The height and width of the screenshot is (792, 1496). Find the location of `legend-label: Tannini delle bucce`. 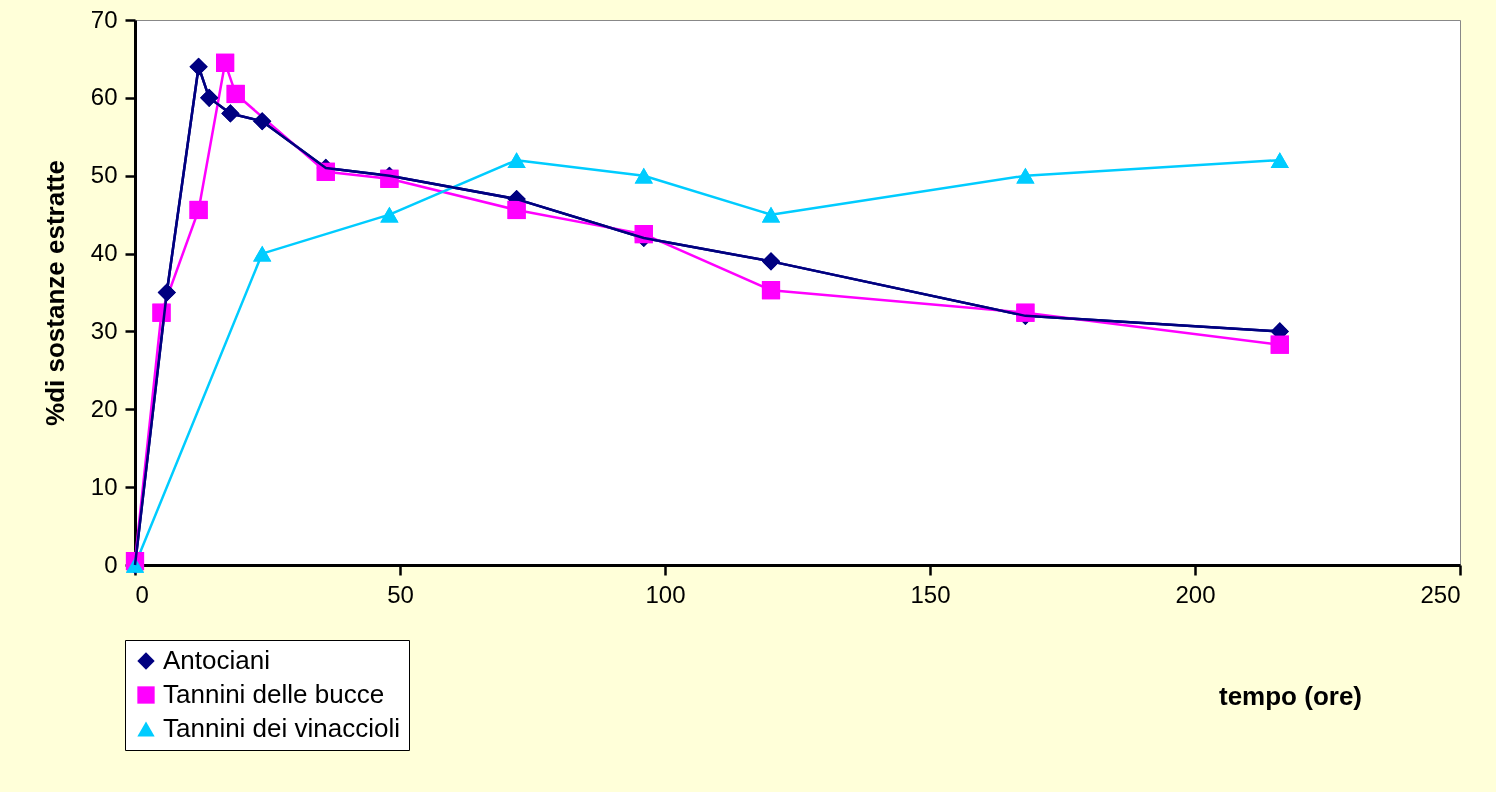

legend-label: Tannini delle bucce is located at coordinates (274, 694).